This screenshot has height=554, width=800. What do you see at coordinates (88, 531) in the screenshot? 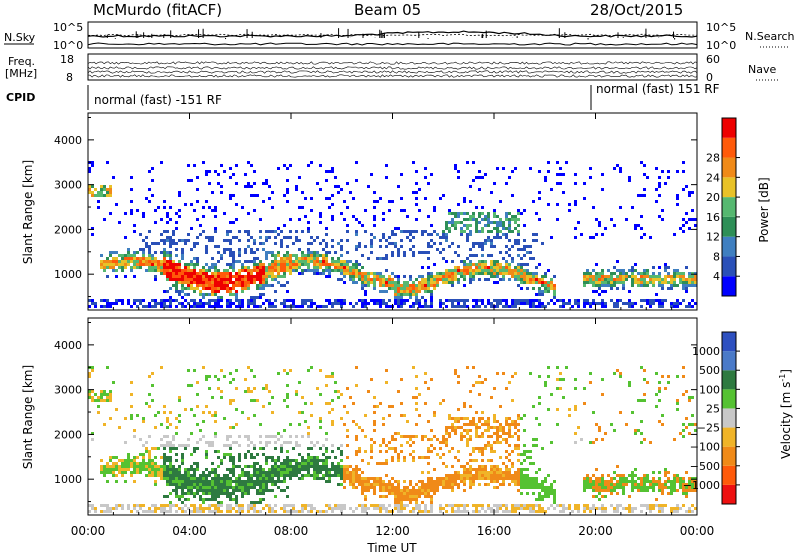
I see `x-tick-label: 00:00` at bounding box center [88, 531].